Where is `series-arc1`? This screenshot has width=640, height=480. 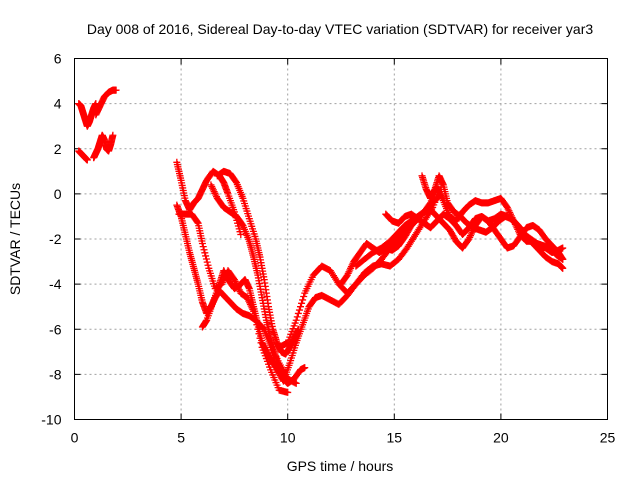 series-arc1 is located at coordinates (87, 115).